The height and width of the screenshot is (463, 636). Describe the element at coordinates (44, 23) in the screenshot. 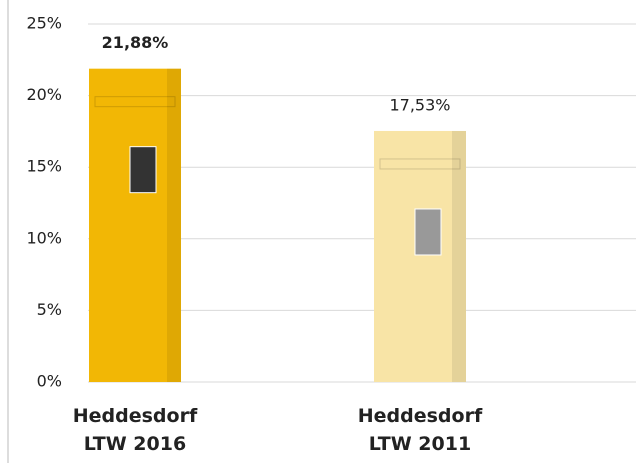

I see `y-tick-label: 25%` at that location.